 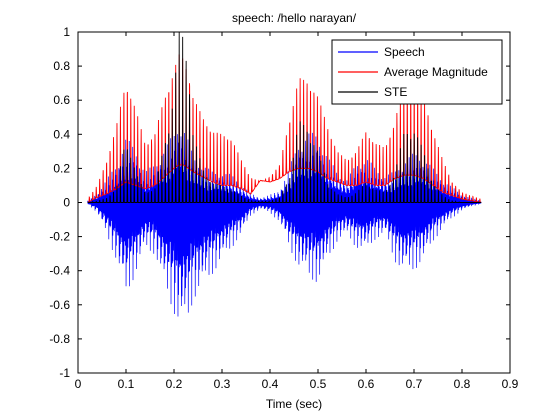 What do you see at coordinates (404, 52) in the screenshot?
I see `legend-label: Speech` at bounding box center [404, 52].